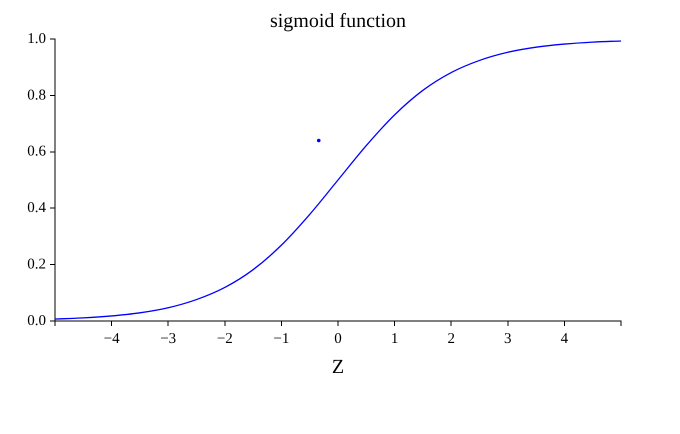  What do you see at coordinates (394, 338) in the screenshot?
I see `x-tick-label: 1` at bounding box center [394, 338].